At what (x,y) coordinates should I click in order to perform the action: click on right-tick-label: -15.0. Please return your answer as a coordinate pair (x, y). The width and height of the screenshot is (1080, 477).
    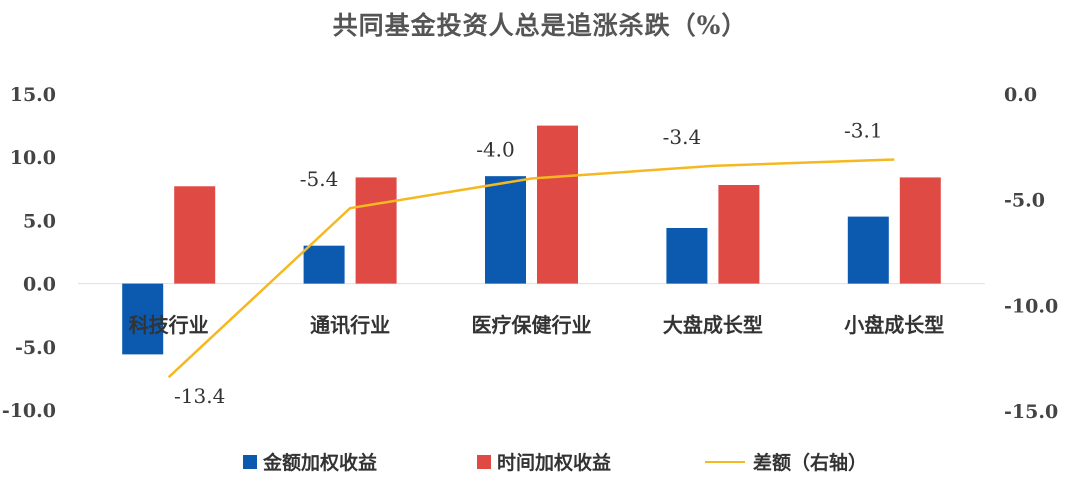
    Looking at the image, I should click on (1031, 412).